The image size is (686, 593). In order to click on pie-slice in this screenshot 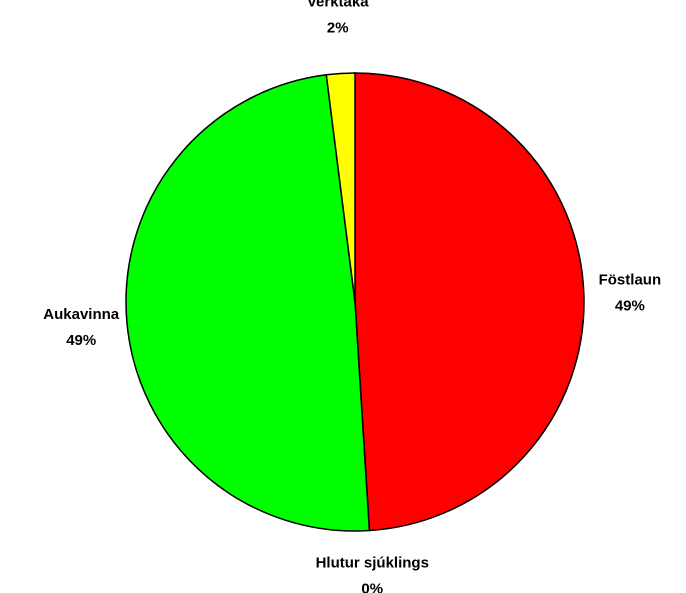, I will do `click(340, 187)`.